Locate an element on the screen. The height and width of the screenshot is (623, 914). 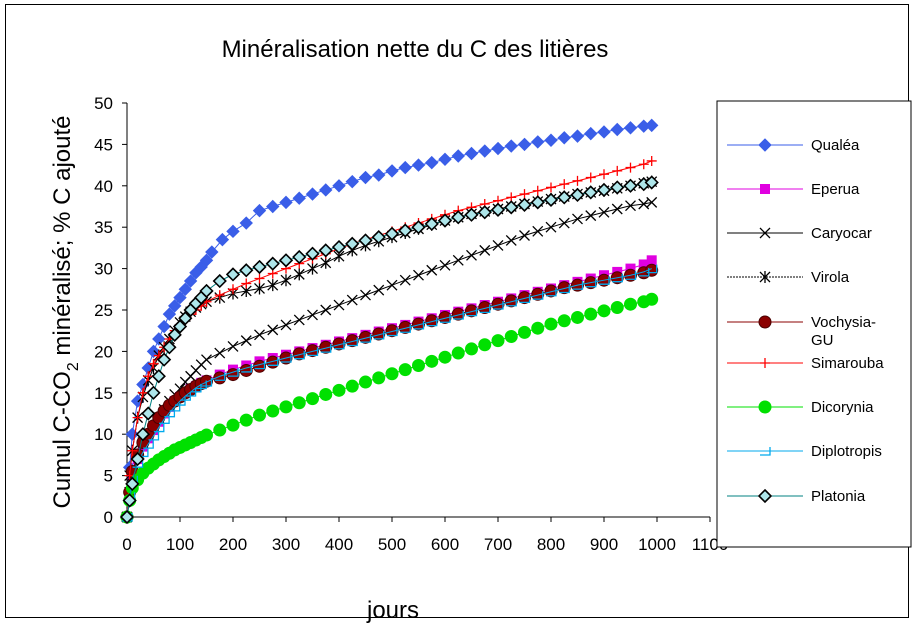
legend-label: Platonia is located at coordinates (838, 496).